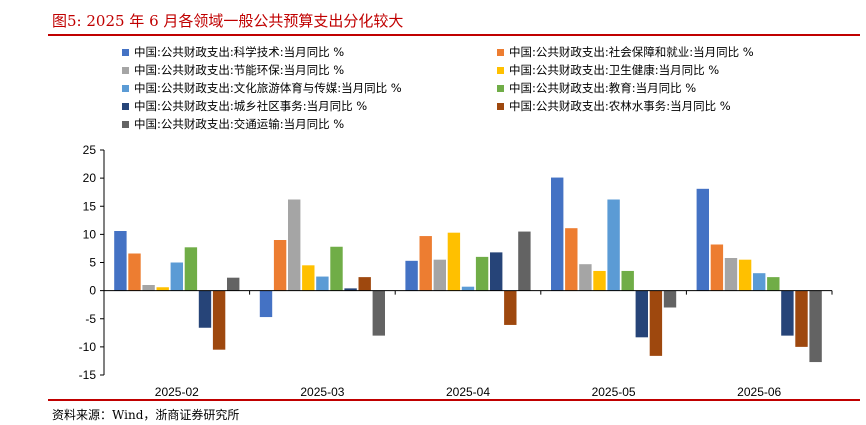 This screenshot has height=425, width=866. I want to click on y-tick-label: -5, so click(90, 319).